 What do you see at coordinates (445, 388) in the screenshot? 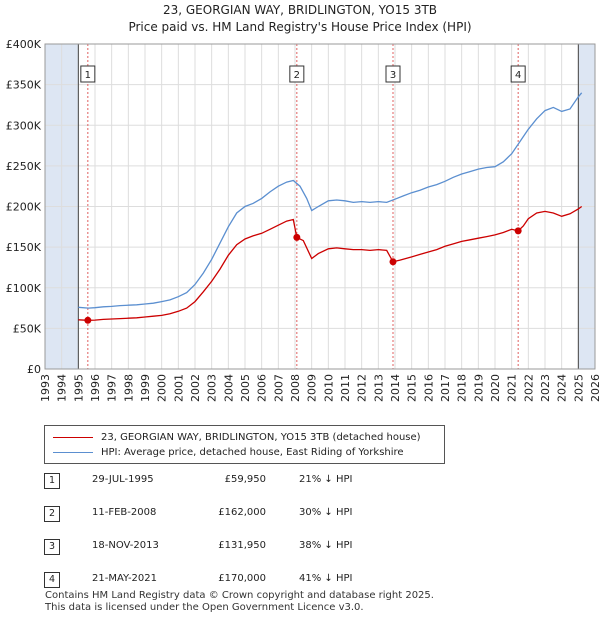
I see `x-tick-label: 2017` at bounding box center [445, 388].